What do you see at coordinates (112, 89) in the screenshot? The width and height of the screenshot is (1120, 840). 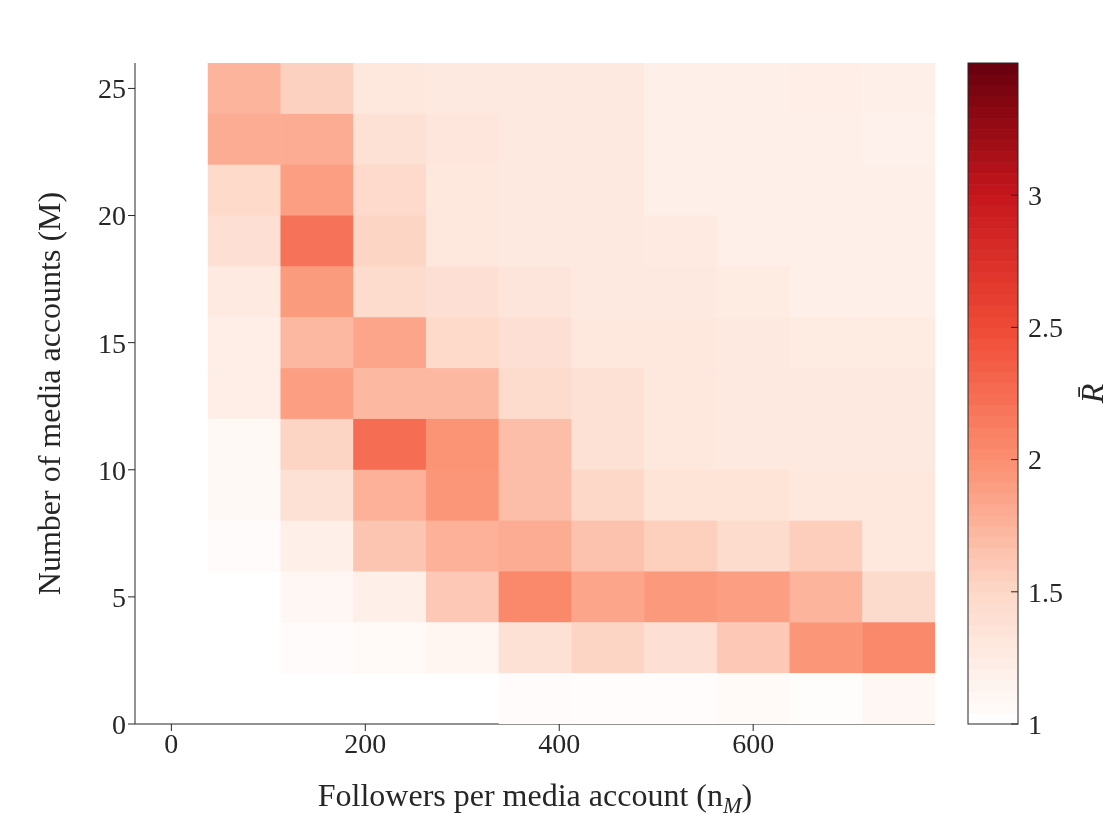 I see `y-tick-label: 25` at bounding box center [112, 89].